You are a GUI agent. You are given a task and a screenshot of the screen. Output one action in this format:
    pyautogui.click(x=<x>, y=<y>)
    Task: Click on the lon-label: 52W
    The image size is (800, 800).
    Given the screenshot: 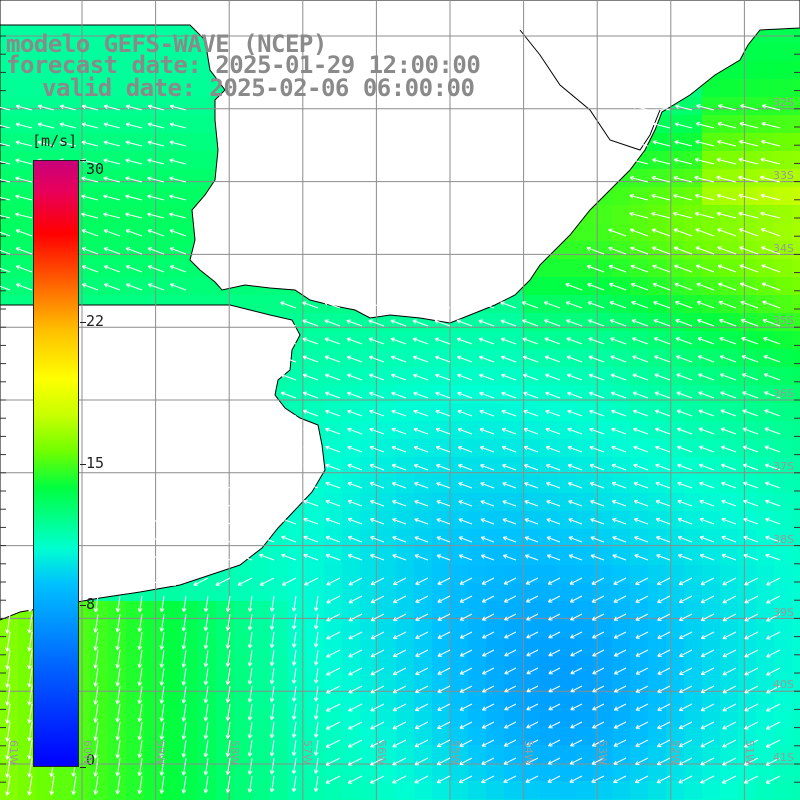 What is the action you would take?
    pyautogui.click(x=676, y=752)
    